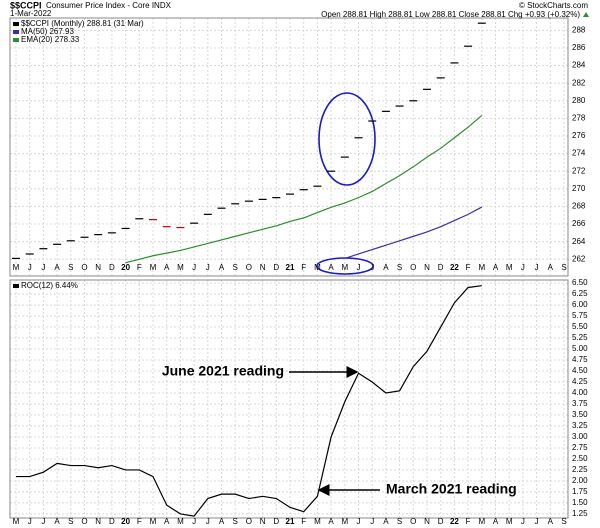 Image resolution: width=600 pixels, height=528 pixels. I want to click on subtitle: Consumer Price Index - Core INDX, so click(109, 5).